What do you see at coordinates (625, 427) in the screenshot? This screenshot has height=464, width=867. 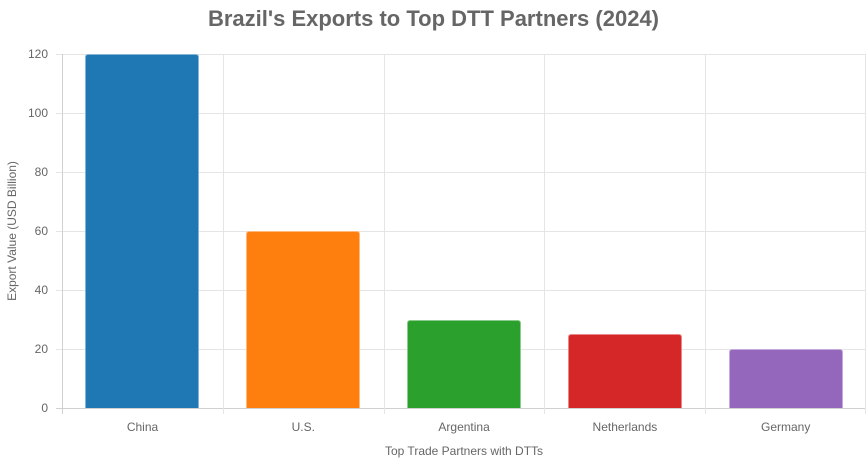 I see `x-tick-label: Netherlands` at bounding box center [625, 427].